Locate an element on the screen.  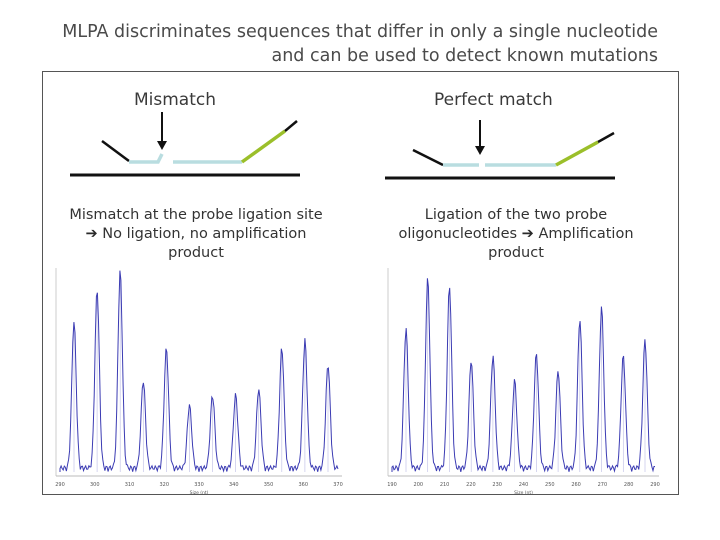
x-tick-label: 220 is located at coordinates (471, 485).